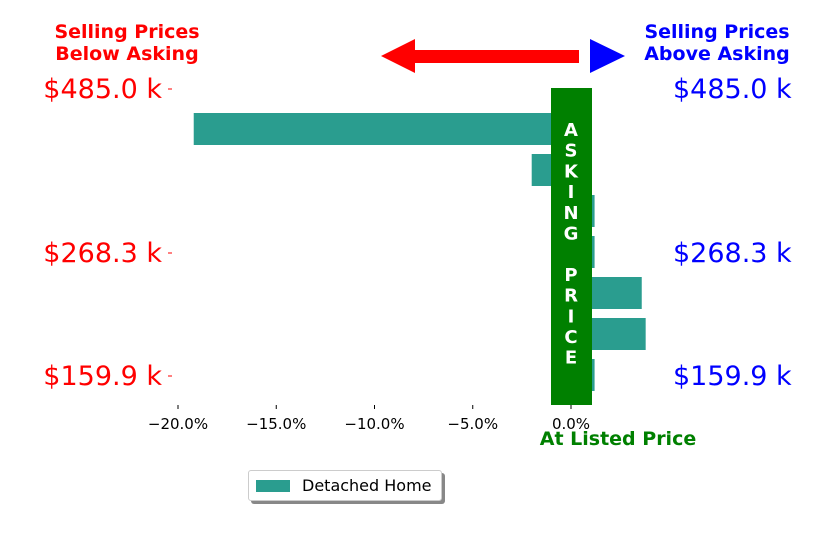 Image resolution: width=834 pixels, height=541 pixels. What do you see at coordinates (732, 253) in the screenshot?
I see `right-price-label-1: $268.3 k` at bounding box center [732, 253].